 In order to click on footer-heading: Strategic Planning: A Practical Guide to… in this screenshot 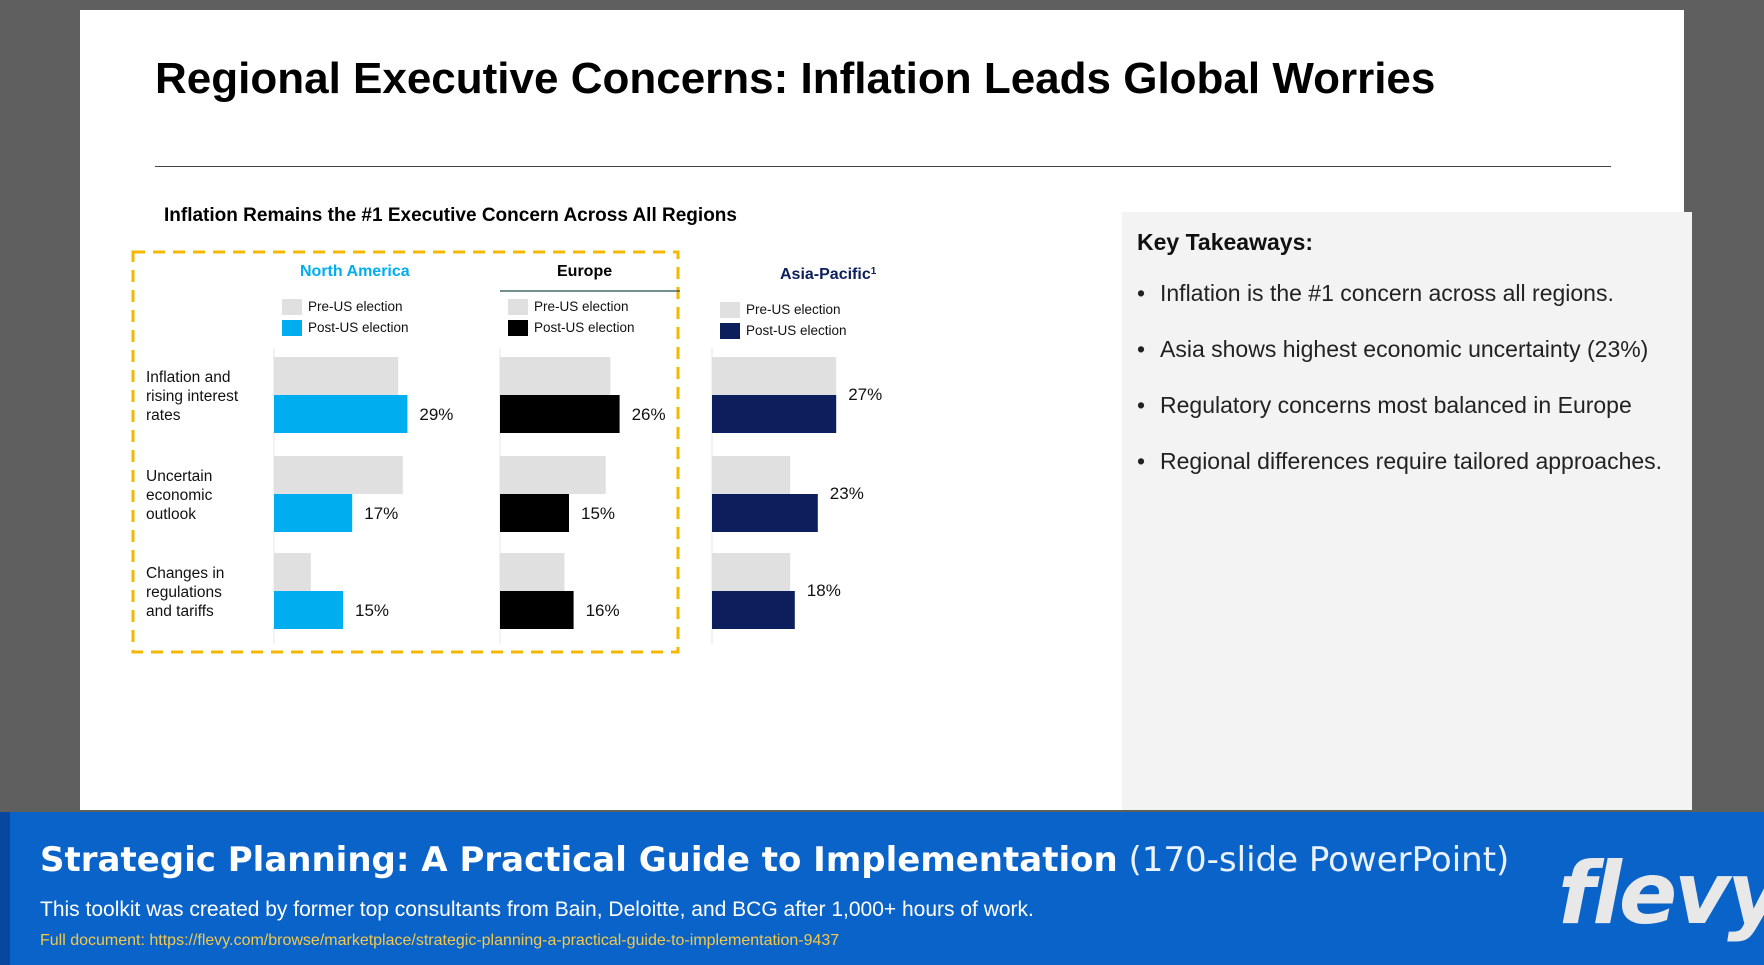, I will do `click(774, 860)`.